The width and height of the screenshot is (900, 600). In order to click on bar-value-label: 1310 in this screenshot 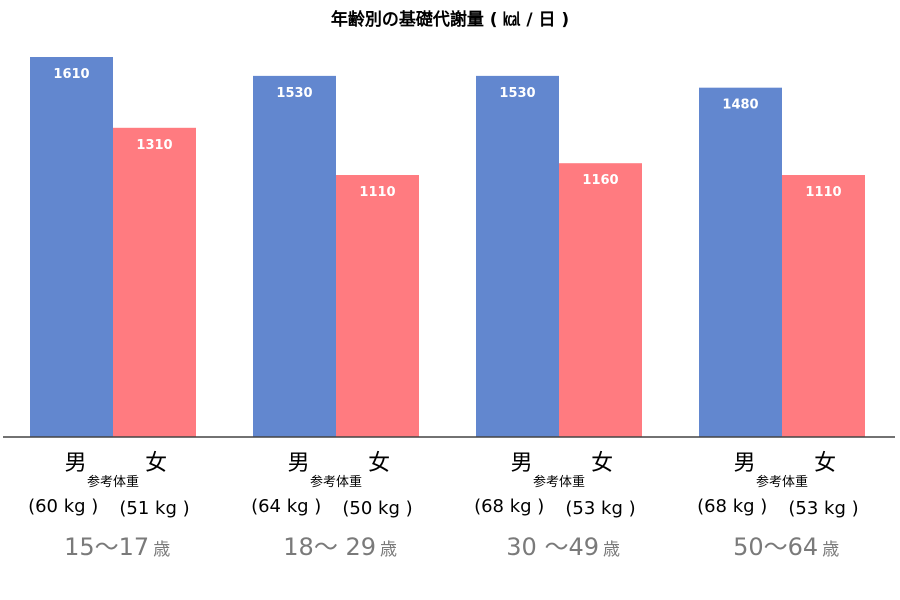, I will do `click(154, 145)`.